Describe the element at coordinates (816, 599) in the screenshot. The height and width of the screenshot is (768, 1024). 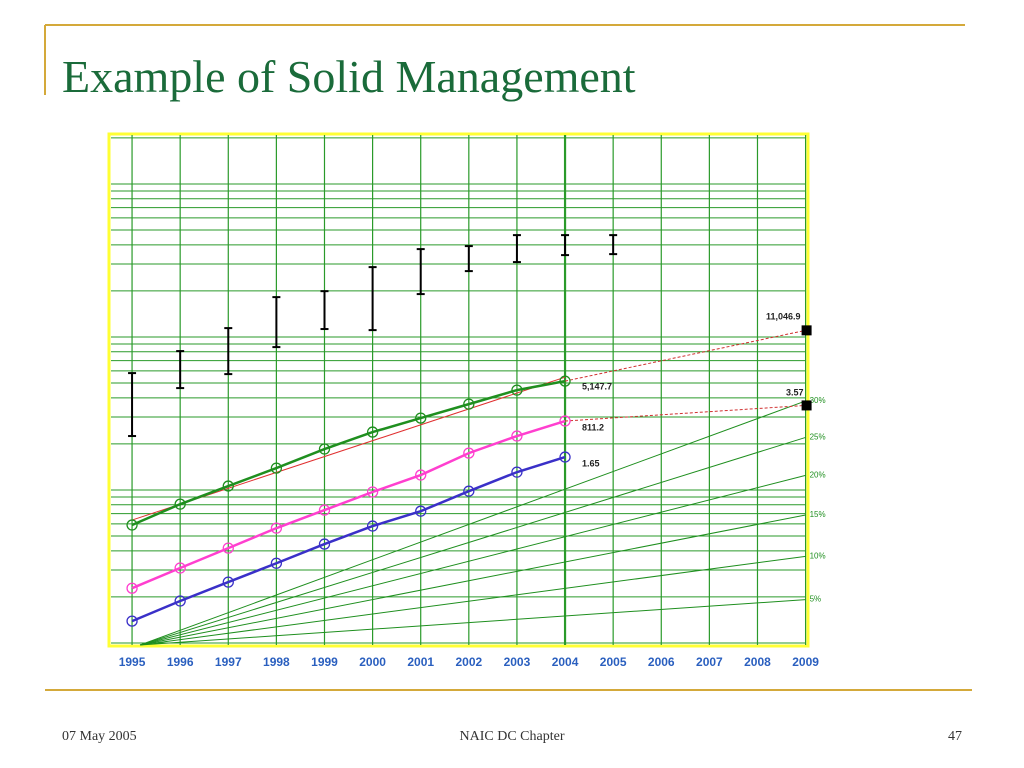
I see `growth-label: 5%` at that location.